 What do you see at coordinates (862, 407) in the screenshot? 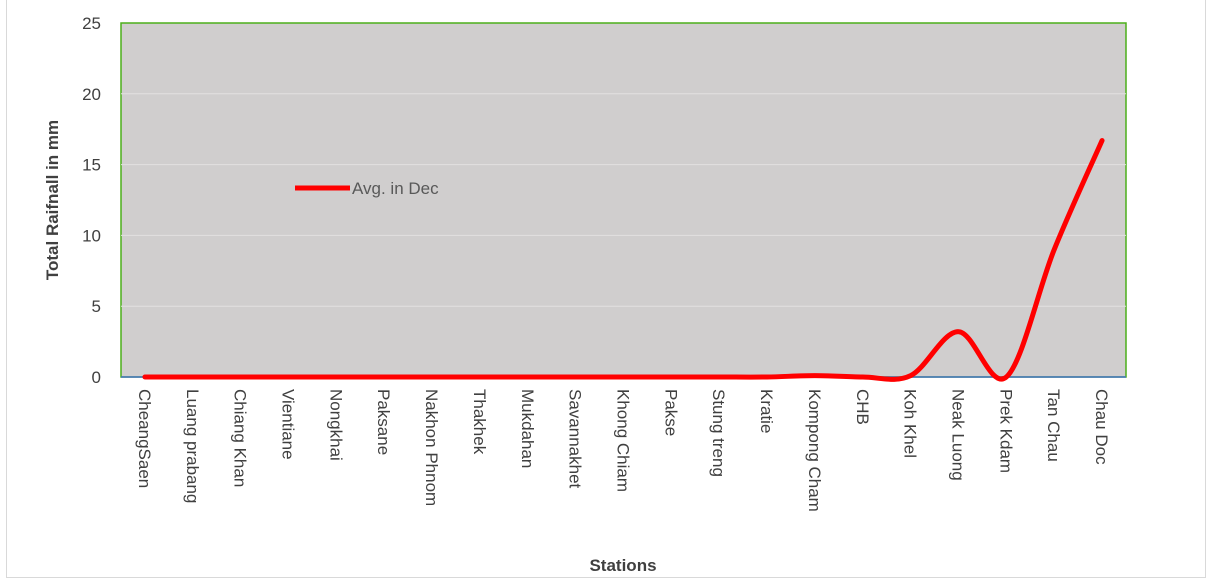
I see `x-tick-label: CHB` at bounding box center [862, 407].